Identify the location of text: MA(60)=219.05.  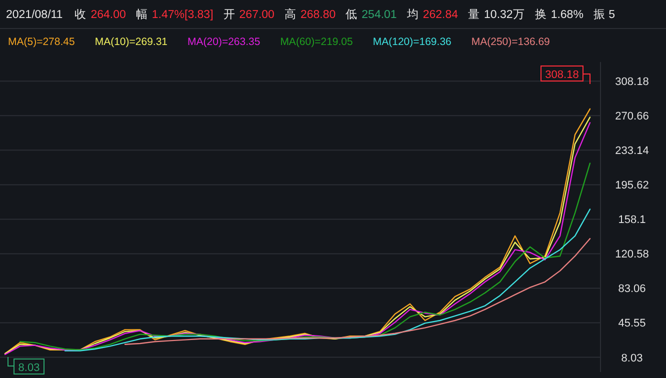
(317, 42).